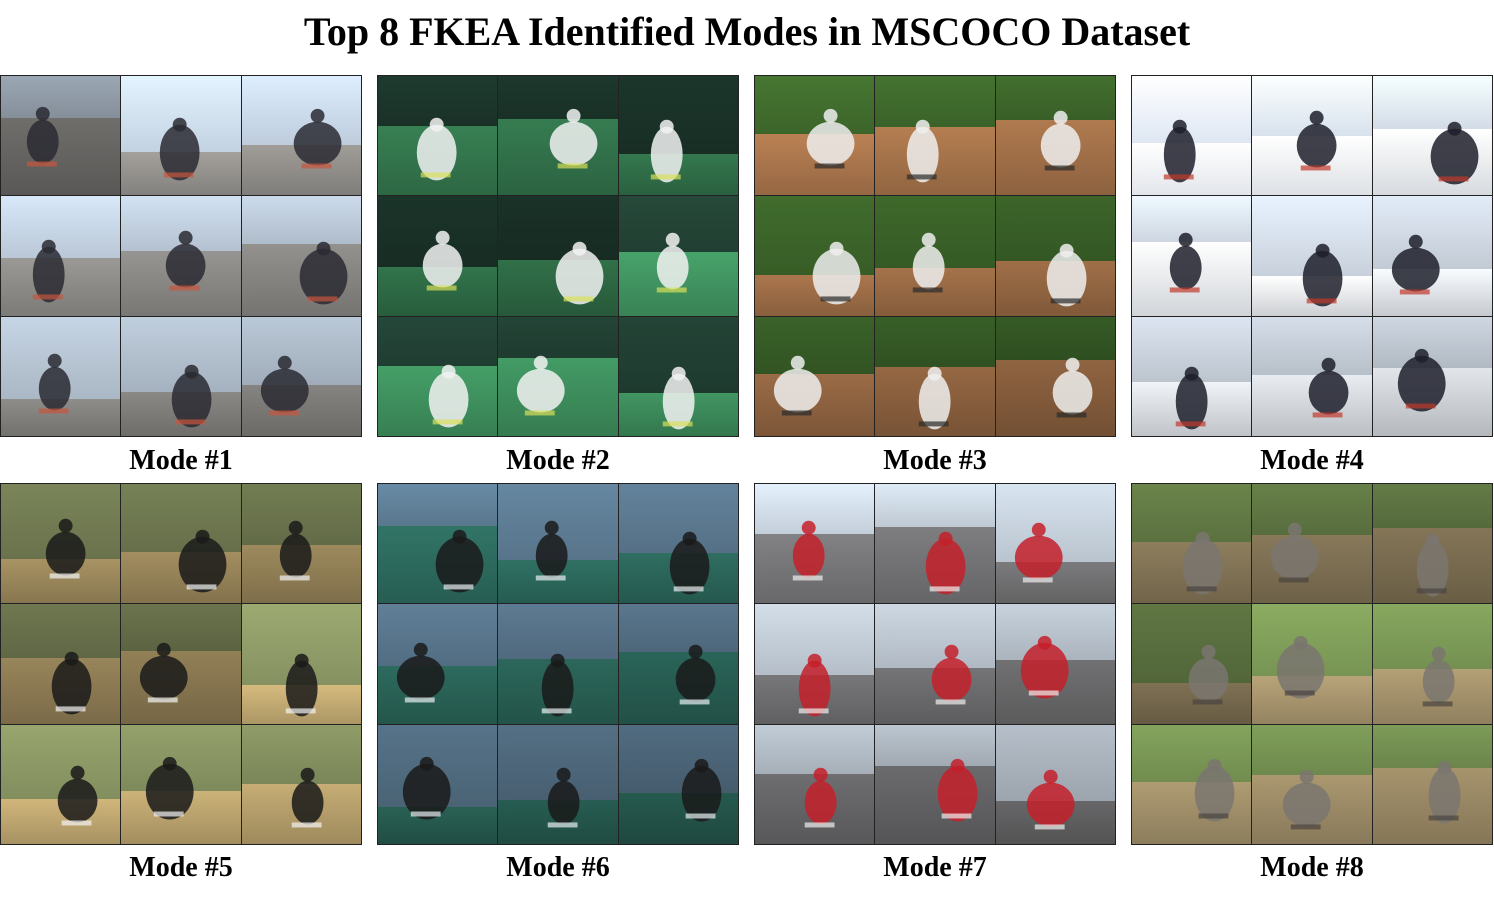  I want to click on mode-caption: Mode #1, so click(181, 460).